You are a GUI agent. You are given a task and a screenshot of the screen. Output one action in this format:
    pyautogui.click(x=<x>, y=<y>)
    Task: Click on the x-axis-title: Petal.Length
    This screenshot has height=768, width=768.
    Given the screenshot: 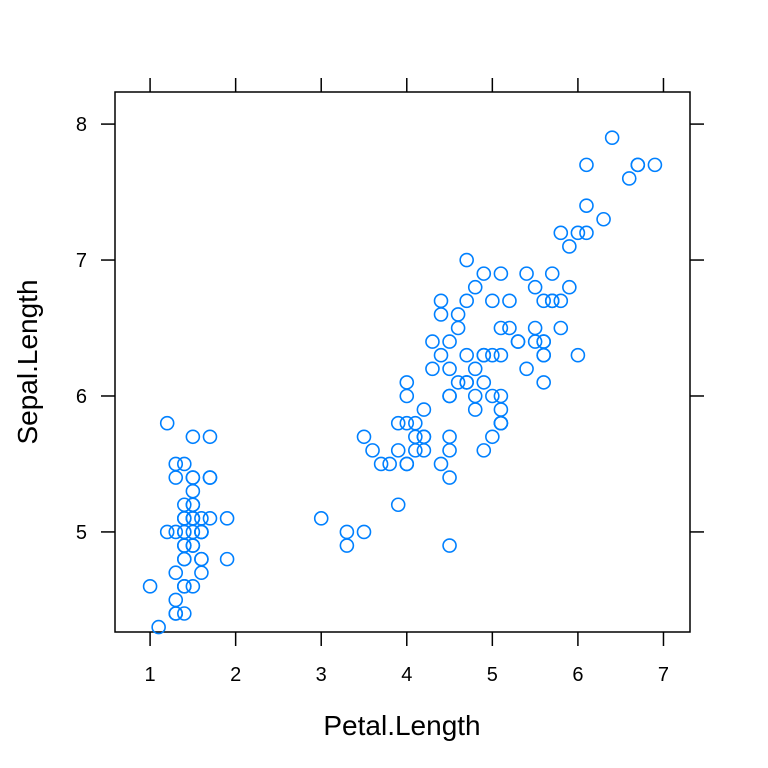 What is the action you would take?
    pyautogui.click(x=401, y=725)
    